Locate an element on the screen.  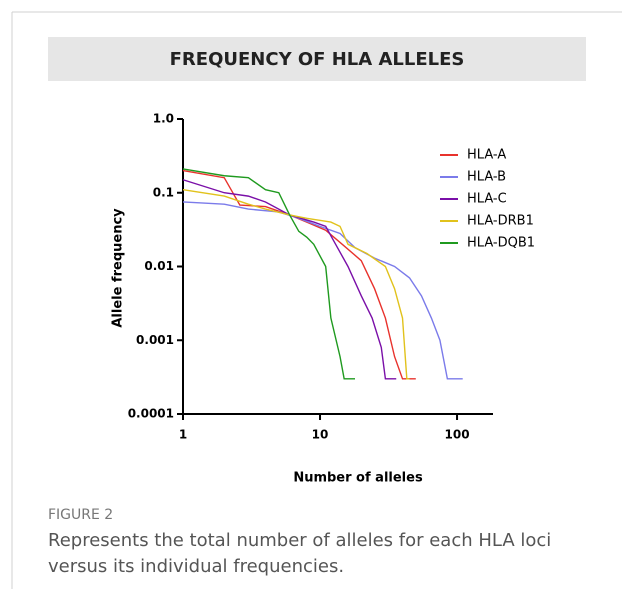
chart-title: FREQUENCY OF HLA ALLELES is located at coordinates (317, 59).